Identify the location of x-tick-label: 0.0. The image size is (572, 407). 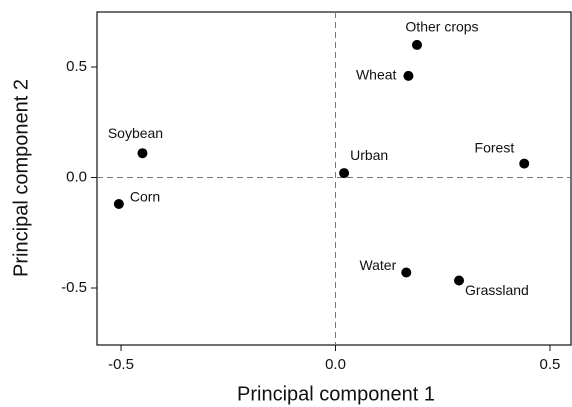
(335, 364).